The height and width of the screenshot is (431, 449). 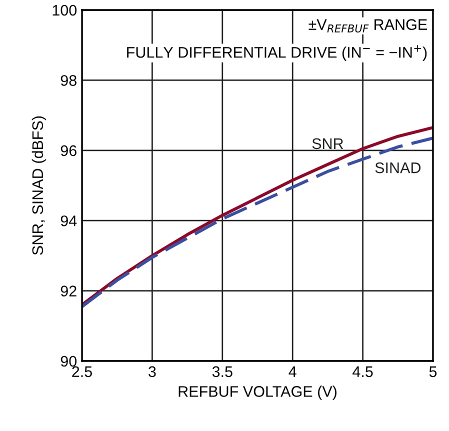 I want to click on x-tick-label: 4, so click(x=292, y=371).